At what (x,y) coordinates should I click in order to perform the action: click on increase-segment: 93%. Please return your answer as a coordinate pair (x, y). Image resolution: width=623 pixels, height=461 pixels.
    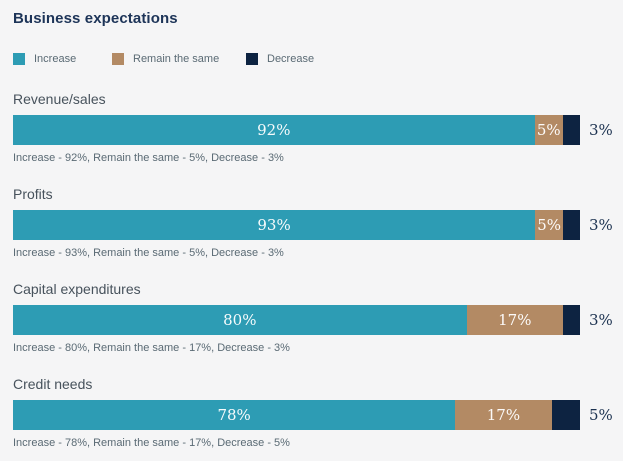
    Looking at the image, I should click on (274, 225).